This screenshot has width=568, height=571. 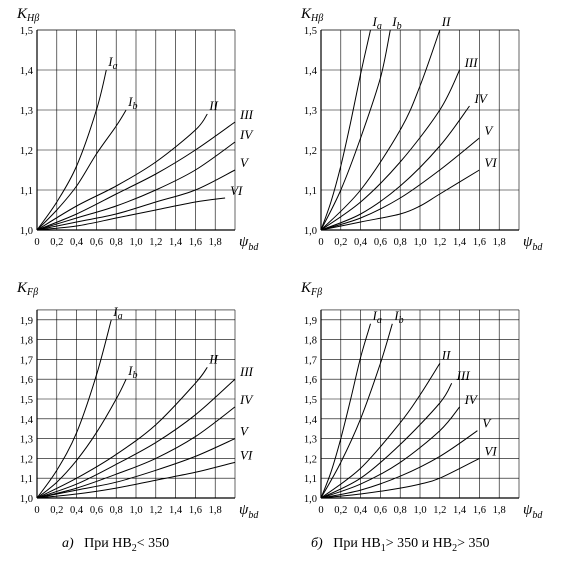 I want to click on x-tick-label: 1,8, so click(x=215, y=510).